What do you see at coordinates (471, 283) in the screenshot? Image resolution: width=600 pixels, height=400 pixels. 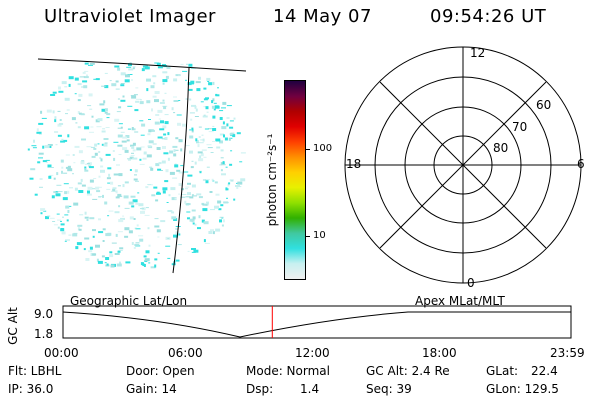 I see `mlt-label-0: 0` at bounding box center [471, 283].